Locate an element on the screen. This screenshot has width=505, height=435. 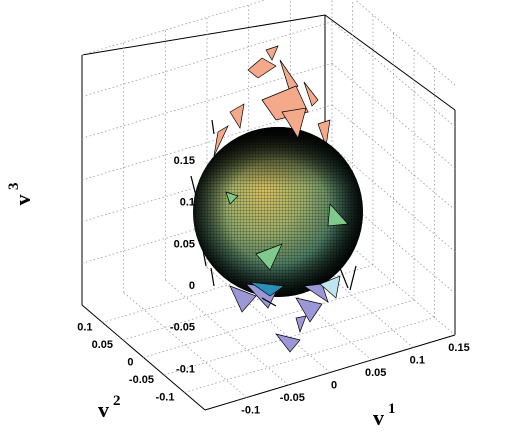
z-axis-label: v 3 is located at coordinates (20, 194).